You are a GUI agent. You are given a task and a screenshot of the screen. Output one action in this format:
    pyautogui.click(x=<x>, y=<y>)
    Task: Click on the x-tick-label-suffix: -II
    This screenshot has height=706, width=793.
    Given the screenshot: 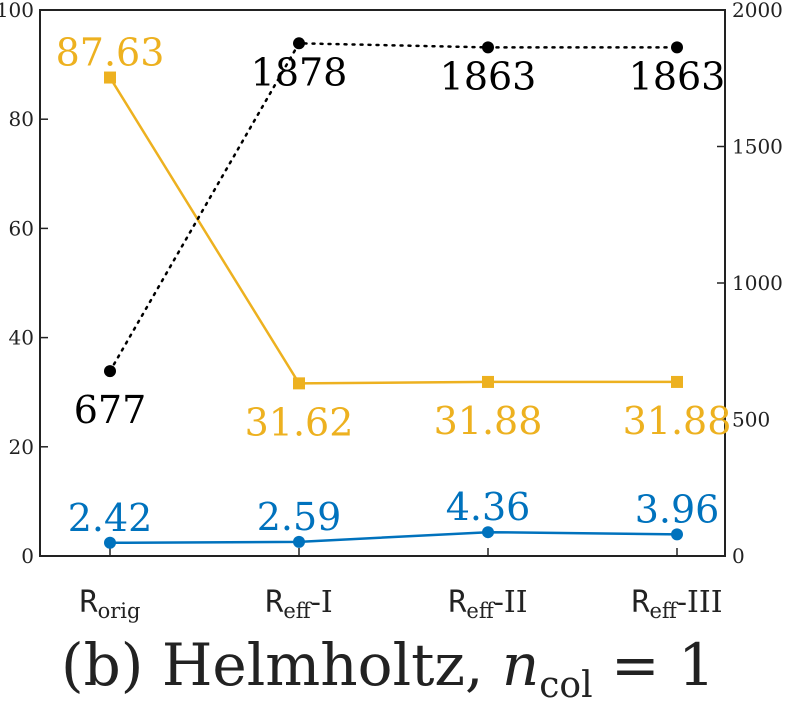 What is the action you would take?
    pyautogui.click(x=511, y=602)
    